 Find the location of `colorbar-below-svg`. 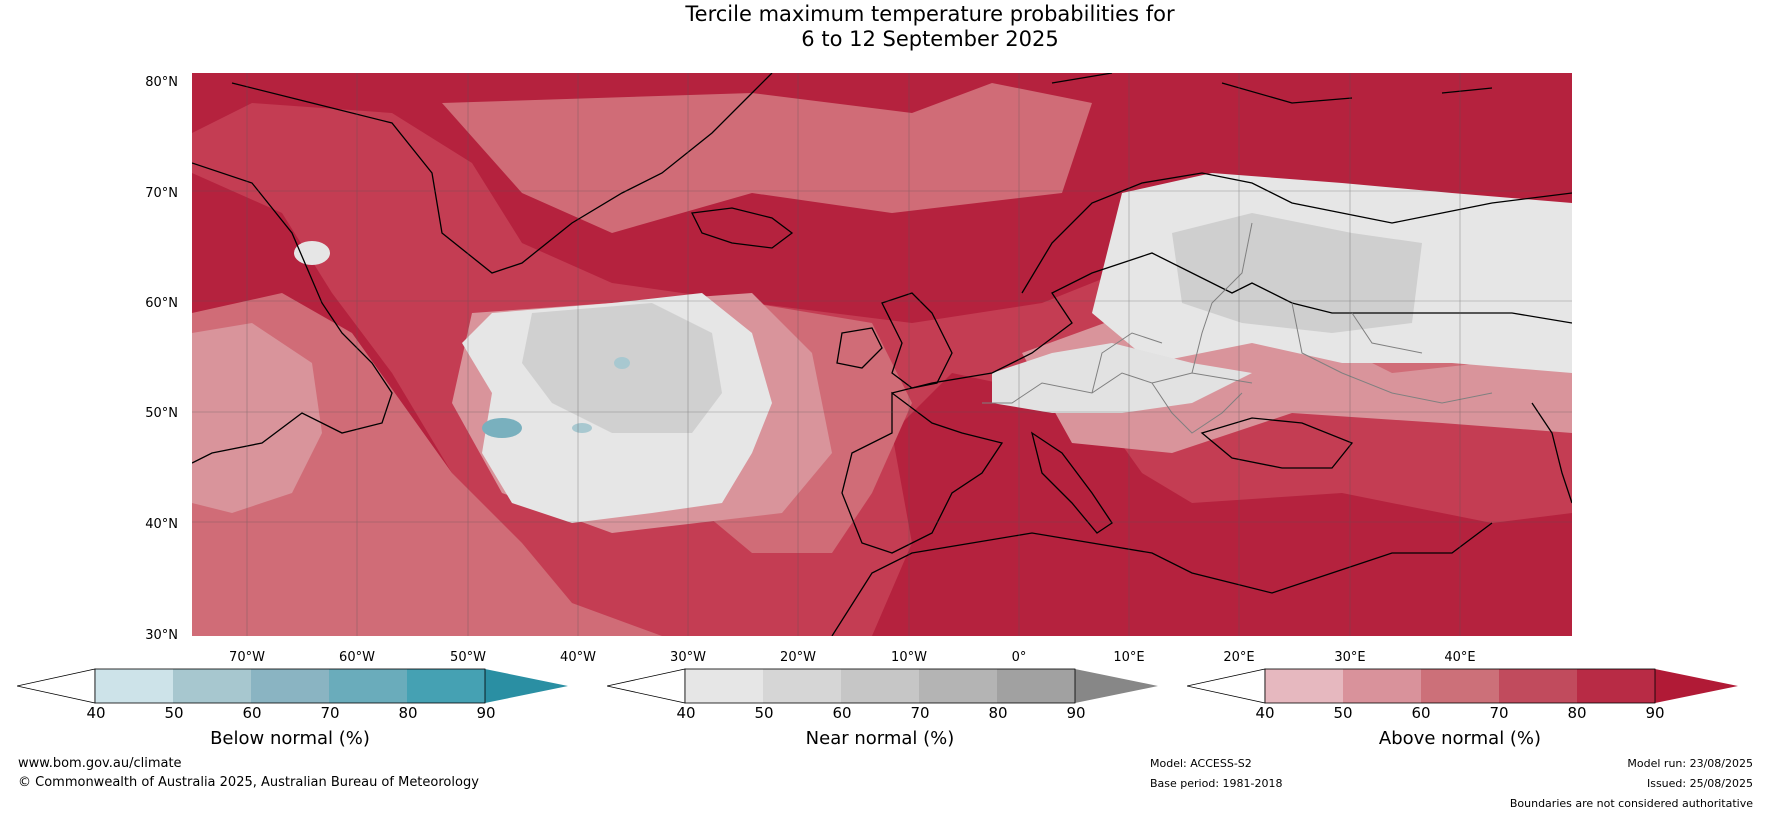

colorbar-below-svg is located at coordinates (292, 686).